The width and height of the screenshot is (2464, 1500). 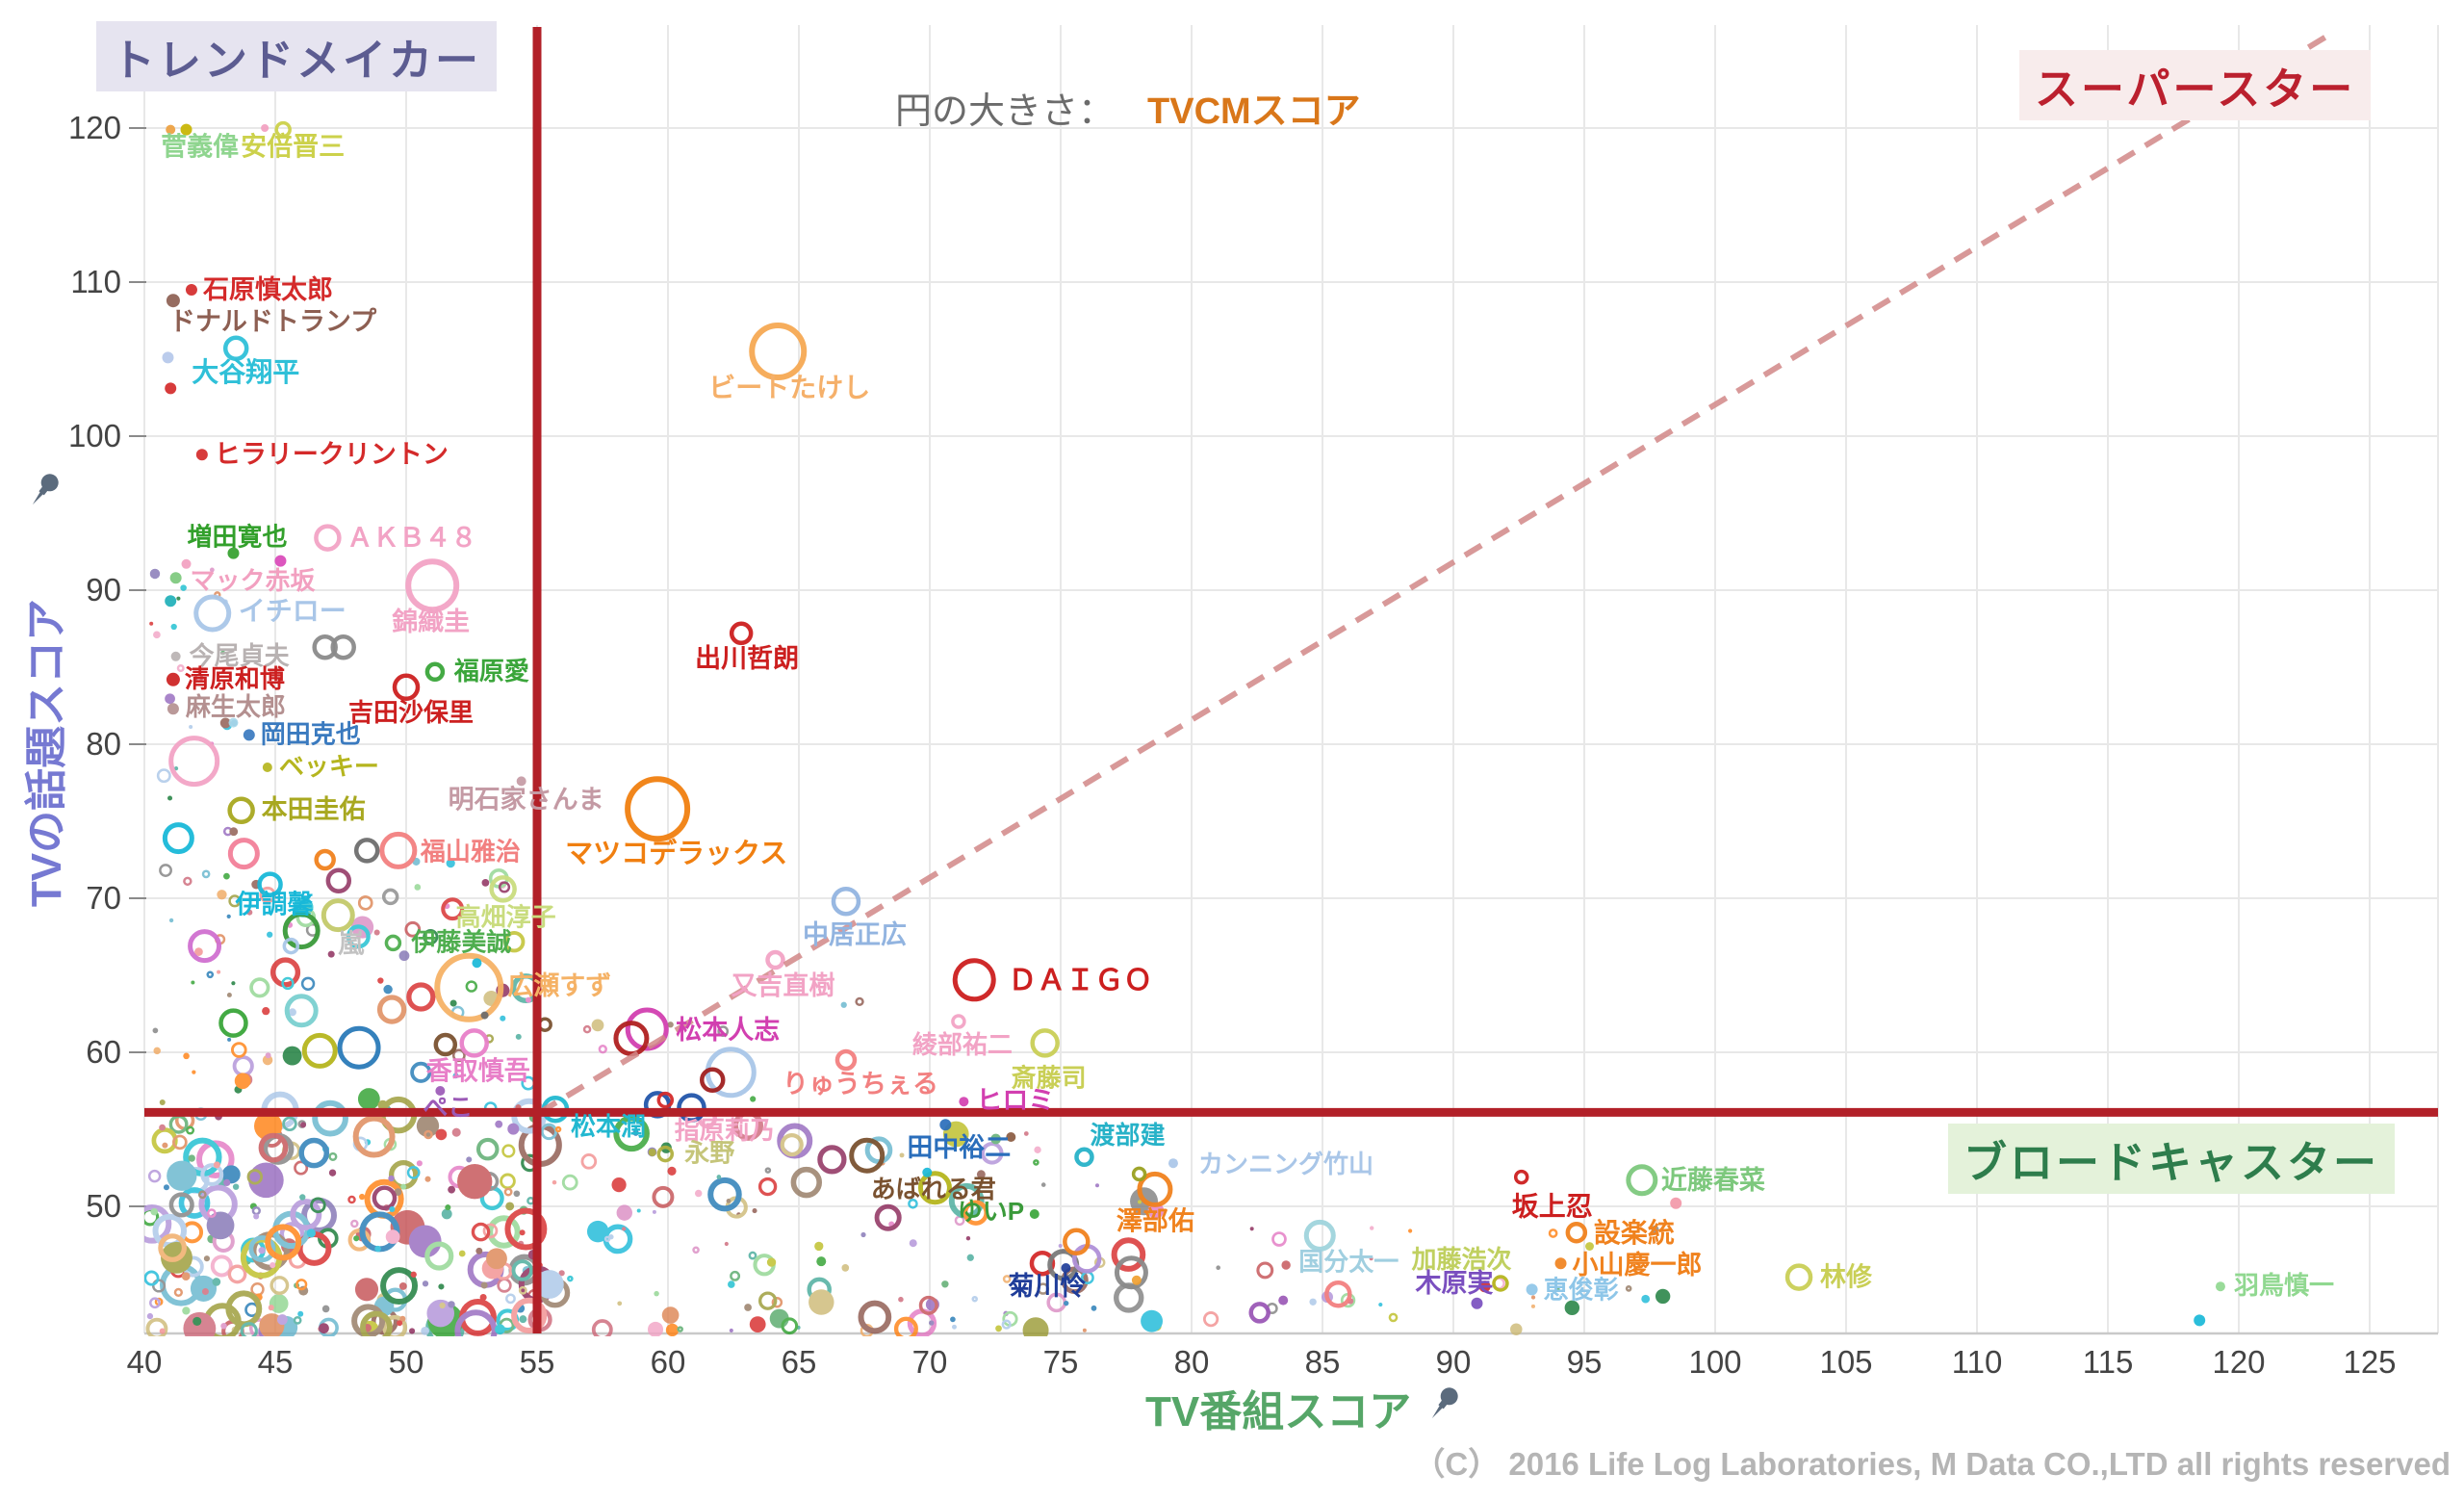 I want to click on x-tick-label: 40, so click(x=145, y=1362).